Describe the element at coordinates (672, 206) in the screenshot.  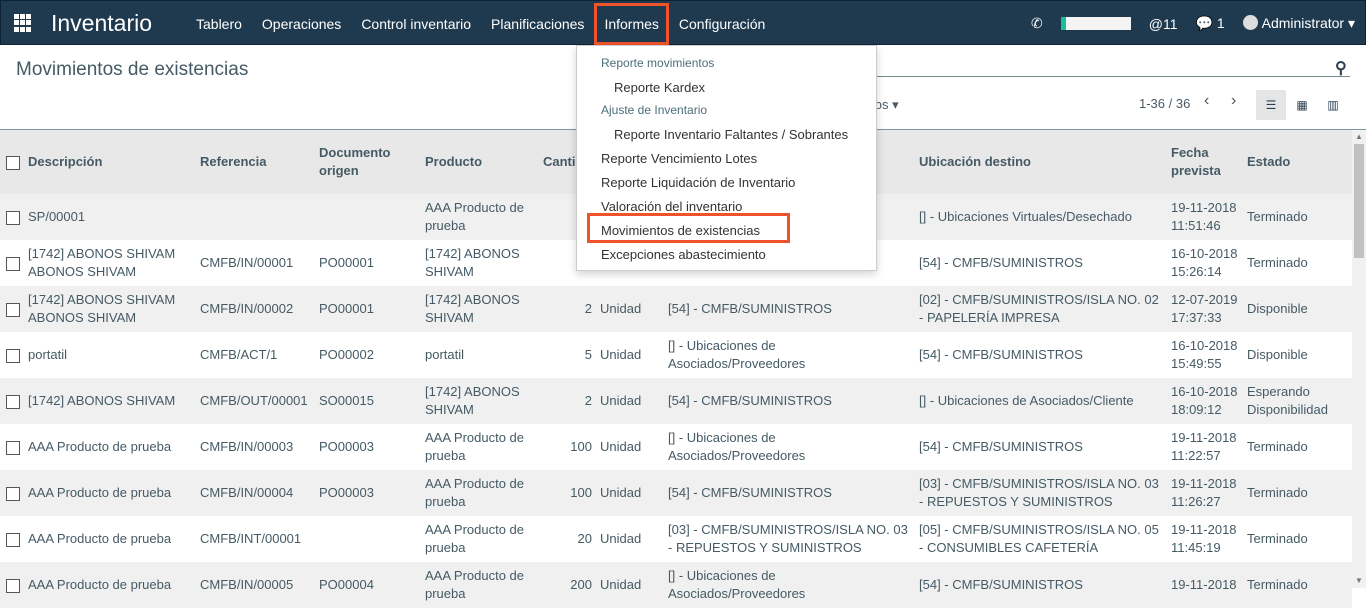
I see `dropdown-item: Valoración del inventario` at that location.